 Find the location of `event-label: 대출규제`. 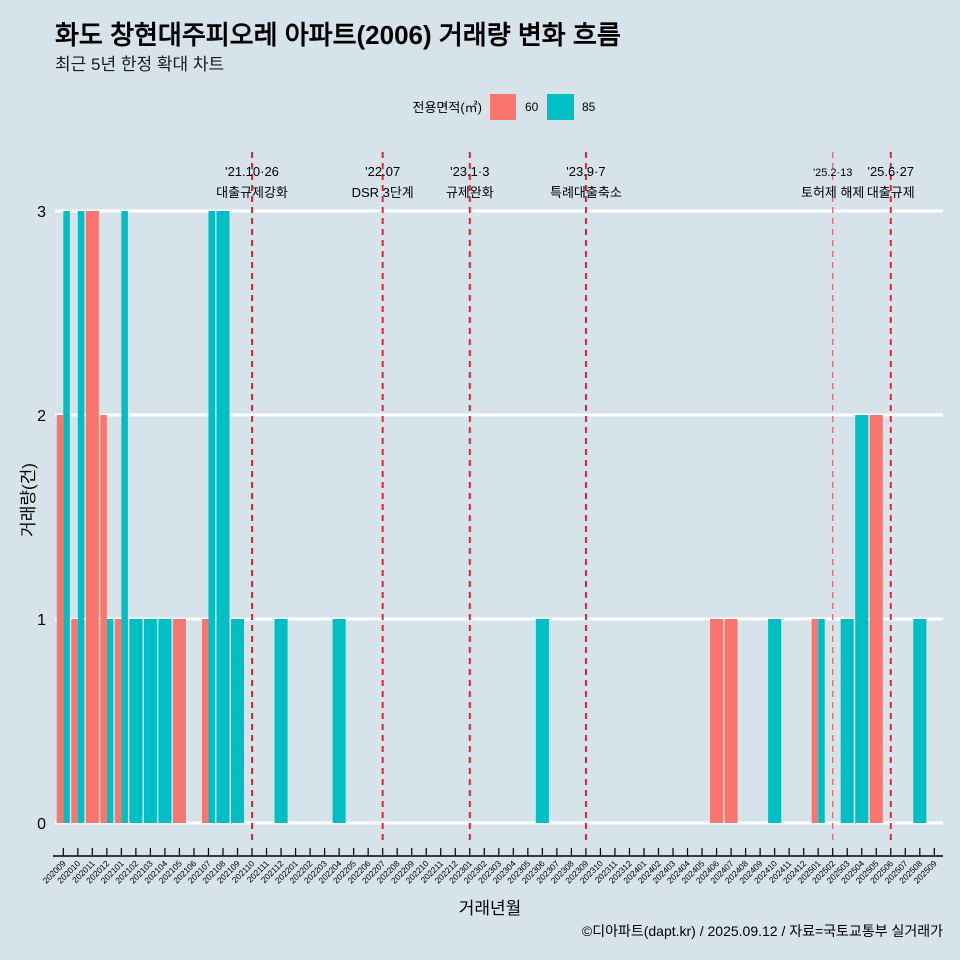

event-label: 대출규제 is located at coordinates (891, 192).